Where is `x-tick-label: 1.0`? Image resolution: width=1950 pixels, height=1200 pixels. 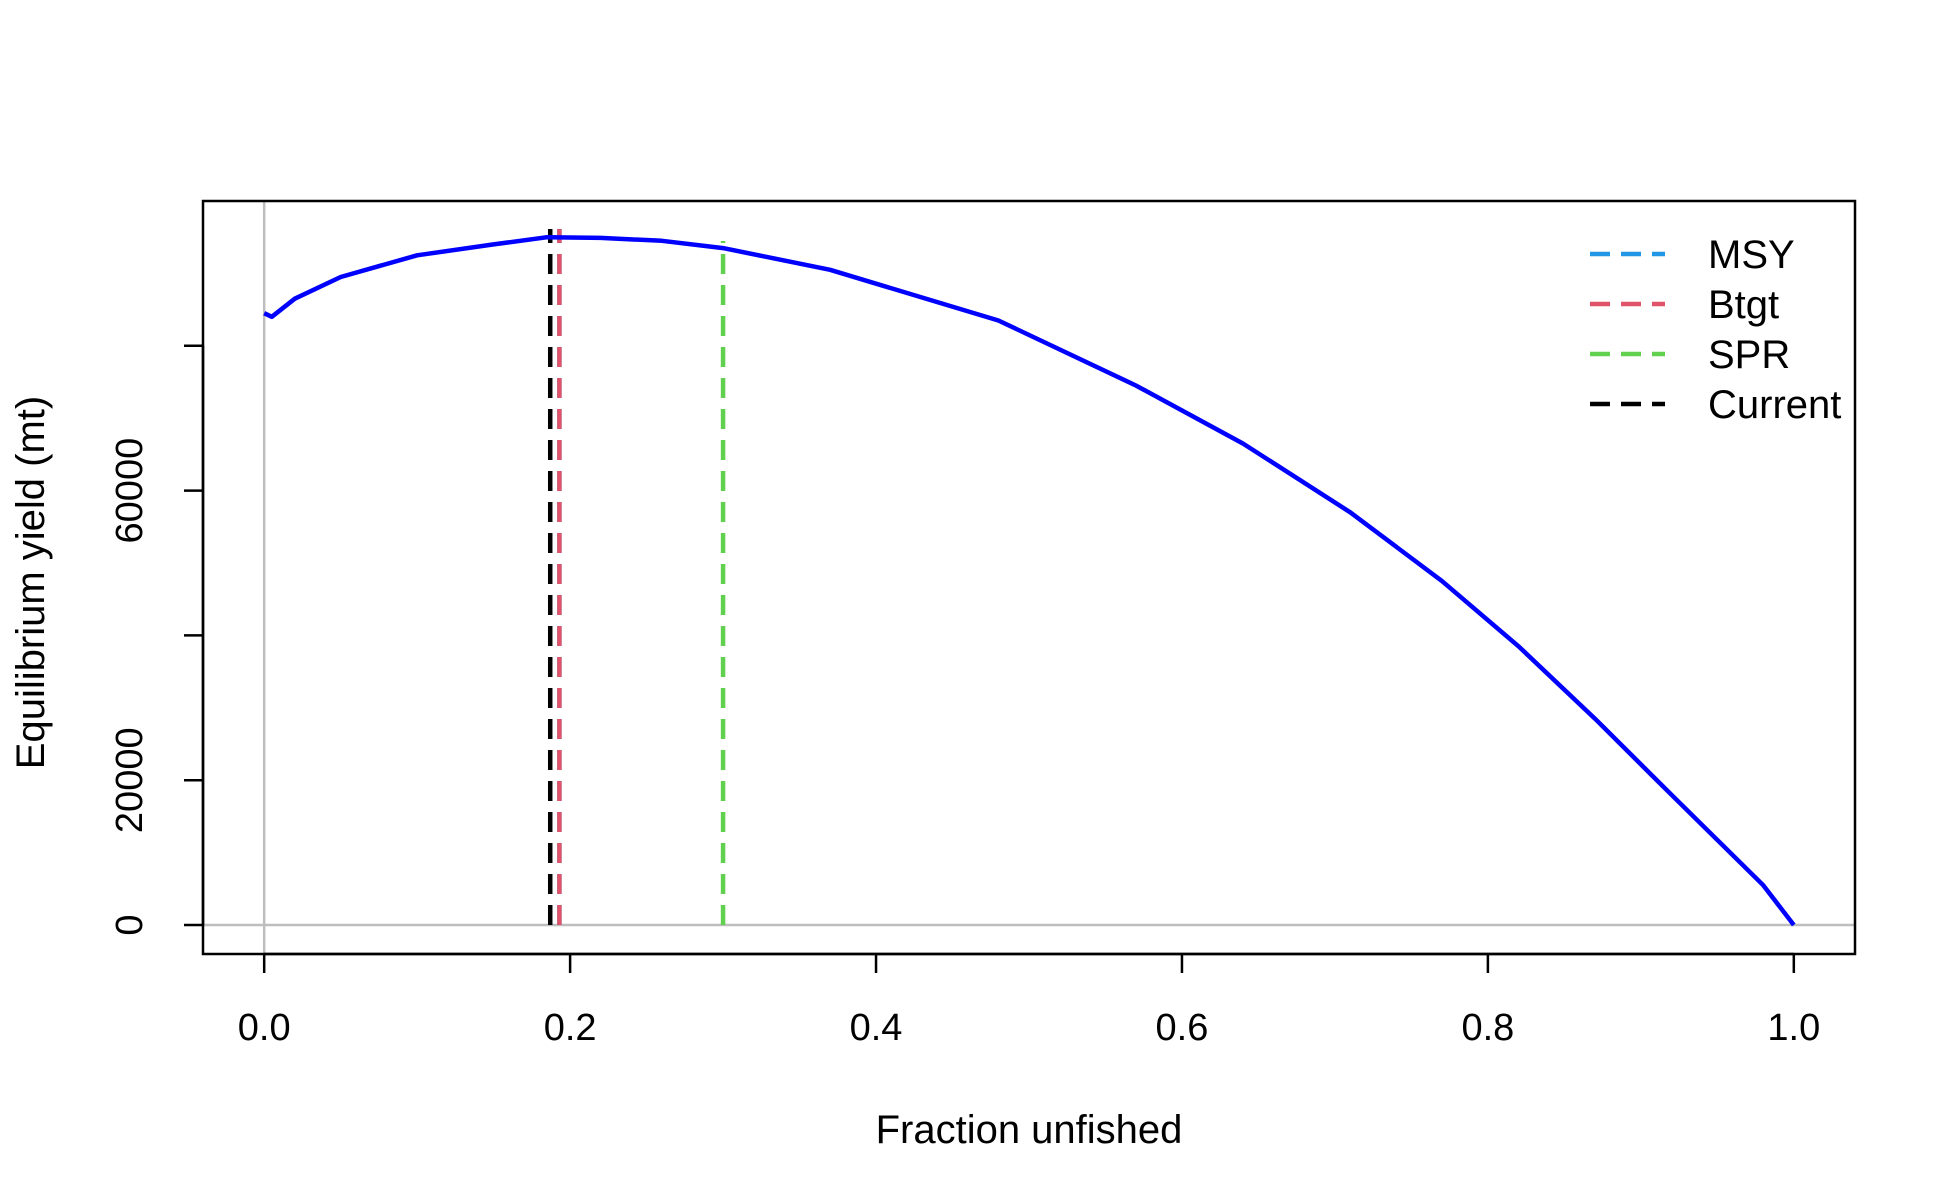
x-tick-label: 1.0 is located at coordinates (1793, 1028).